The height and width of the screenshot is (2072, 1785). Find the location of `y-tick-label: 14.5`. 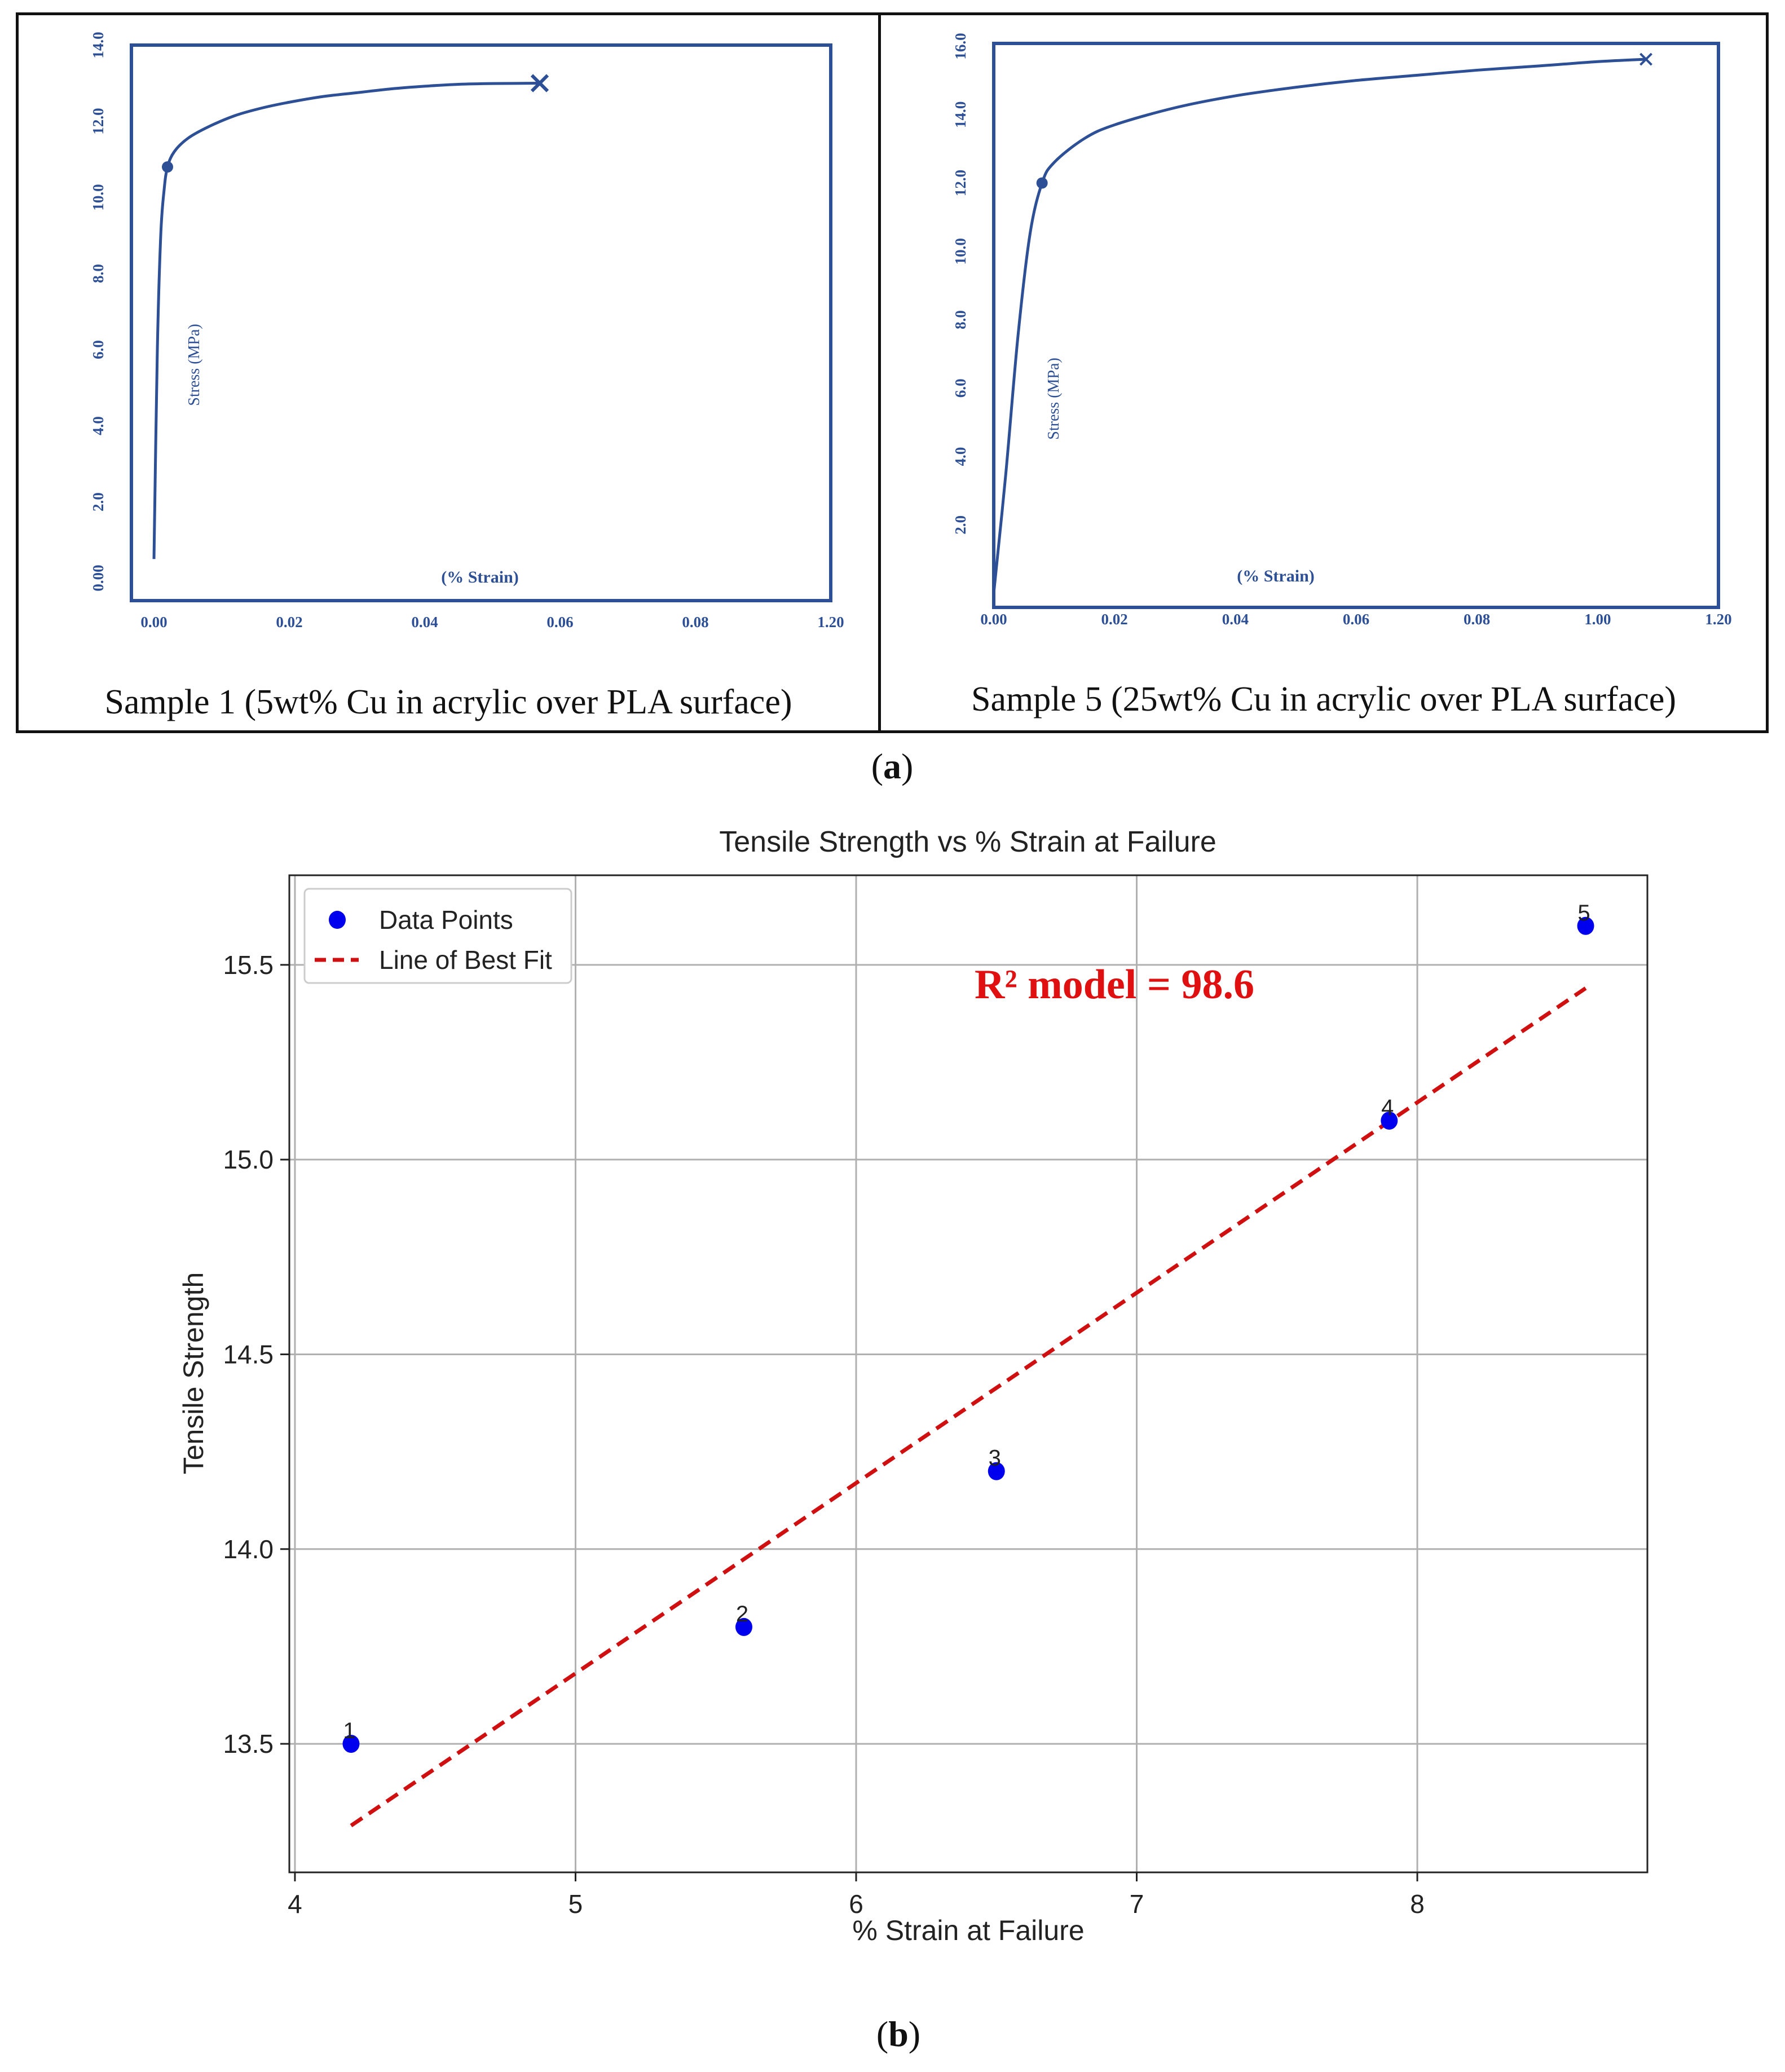

y-tick-label: 14.5 is located at coordinates (249, 1354).